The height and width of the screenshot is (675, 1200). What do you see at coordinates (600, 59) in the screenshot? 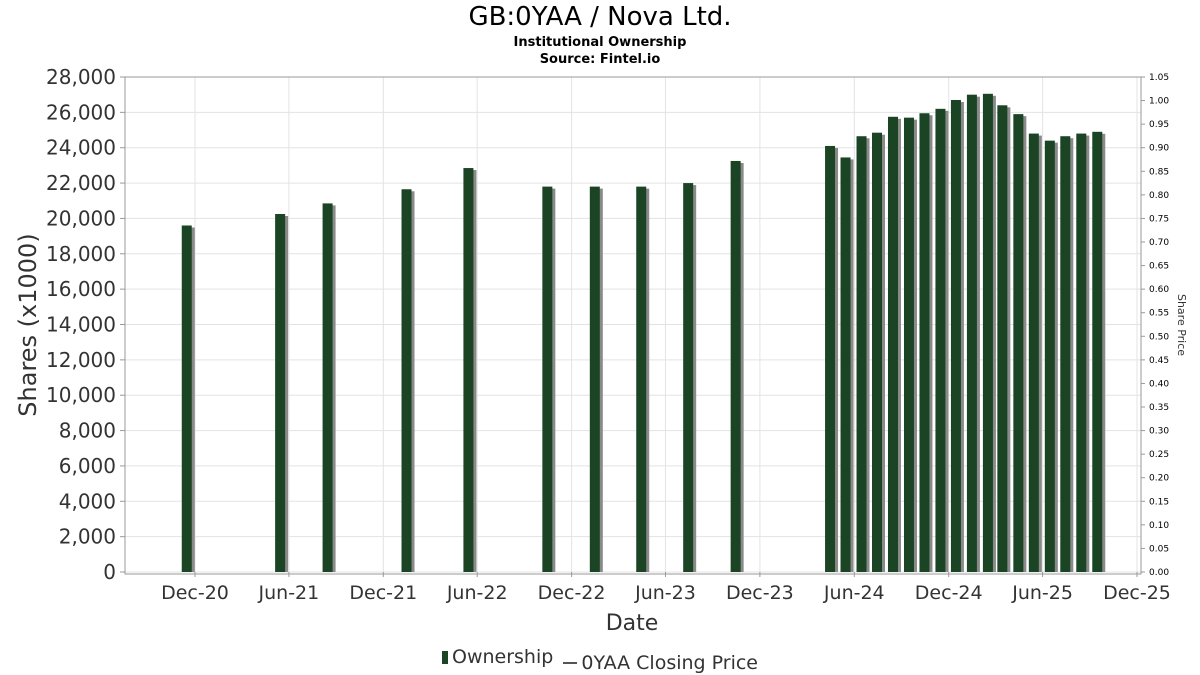
I see `chart-source: Source: Fintel.io` at bounding box center [600, 59].